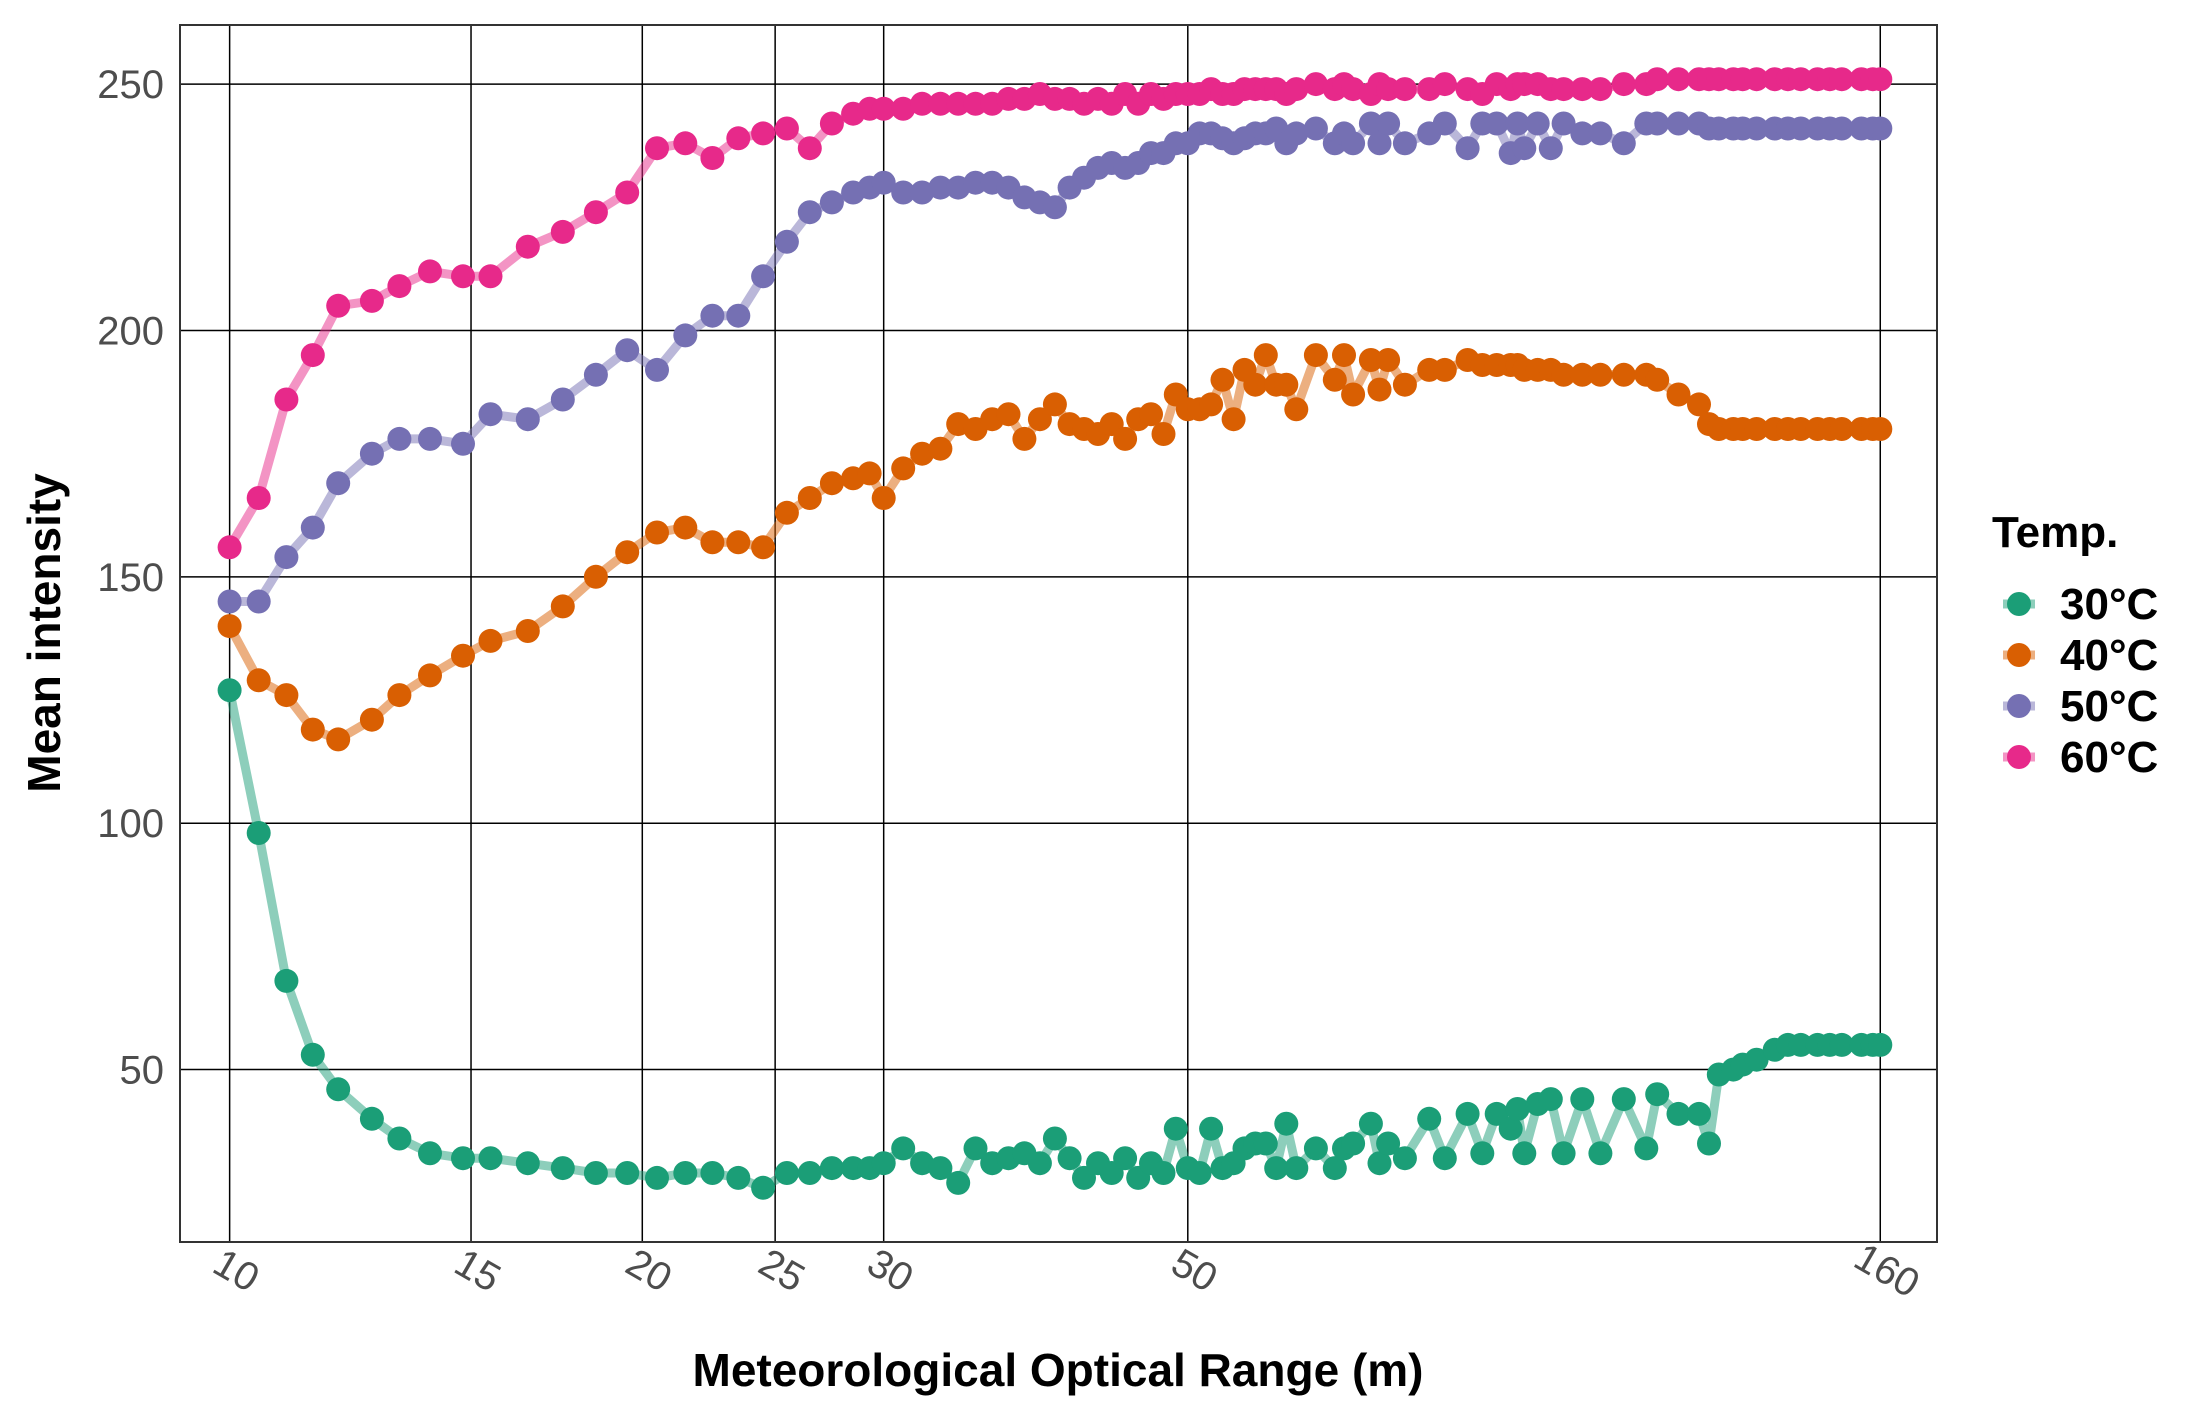 Image resolution: width=2187 pixels, height=1416 pixels. What do you see at coordinates (2109, 706) in the screenshot?
I see `legend-label: 50°C` at bounding box center [2109, 706].